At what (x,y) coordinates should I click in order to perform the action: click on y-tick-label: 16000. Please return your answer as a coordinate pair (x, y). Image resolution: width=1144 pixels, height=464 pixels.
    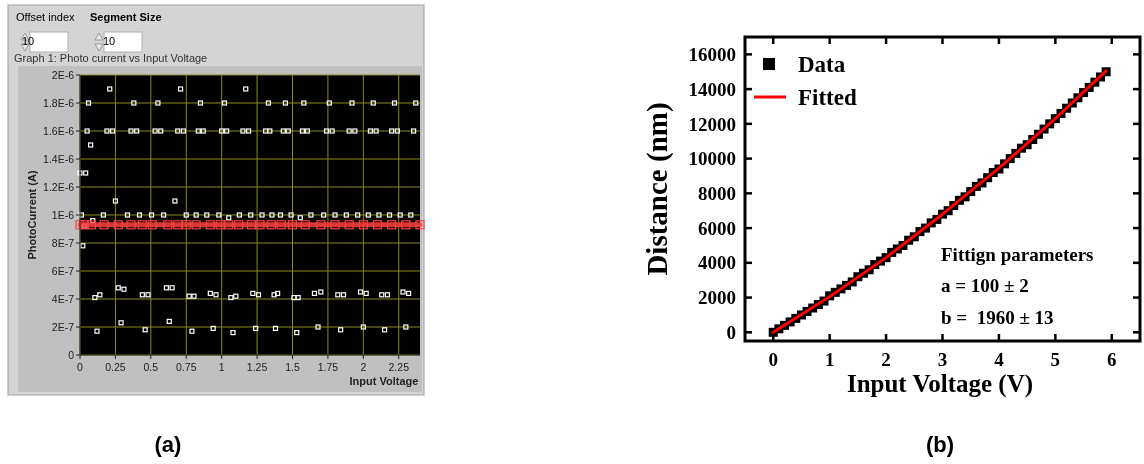
    Looking at the image, I should click on (712, 55).